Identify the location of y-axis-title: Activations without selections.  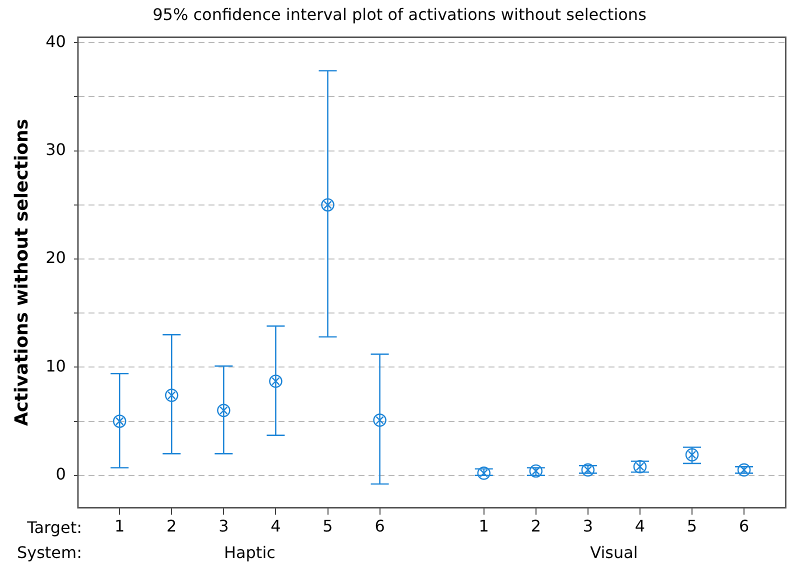
(21, 272).